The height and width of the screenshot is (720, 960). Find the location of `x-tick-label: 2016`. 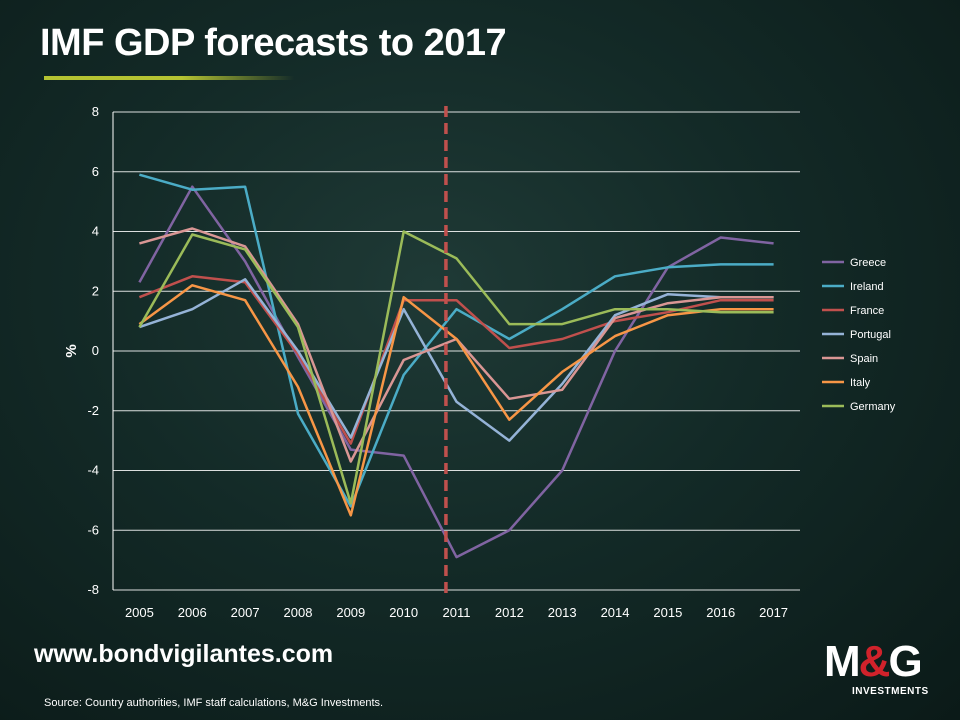

x-tick-label: 2016 is located at coordinates (720, 612).